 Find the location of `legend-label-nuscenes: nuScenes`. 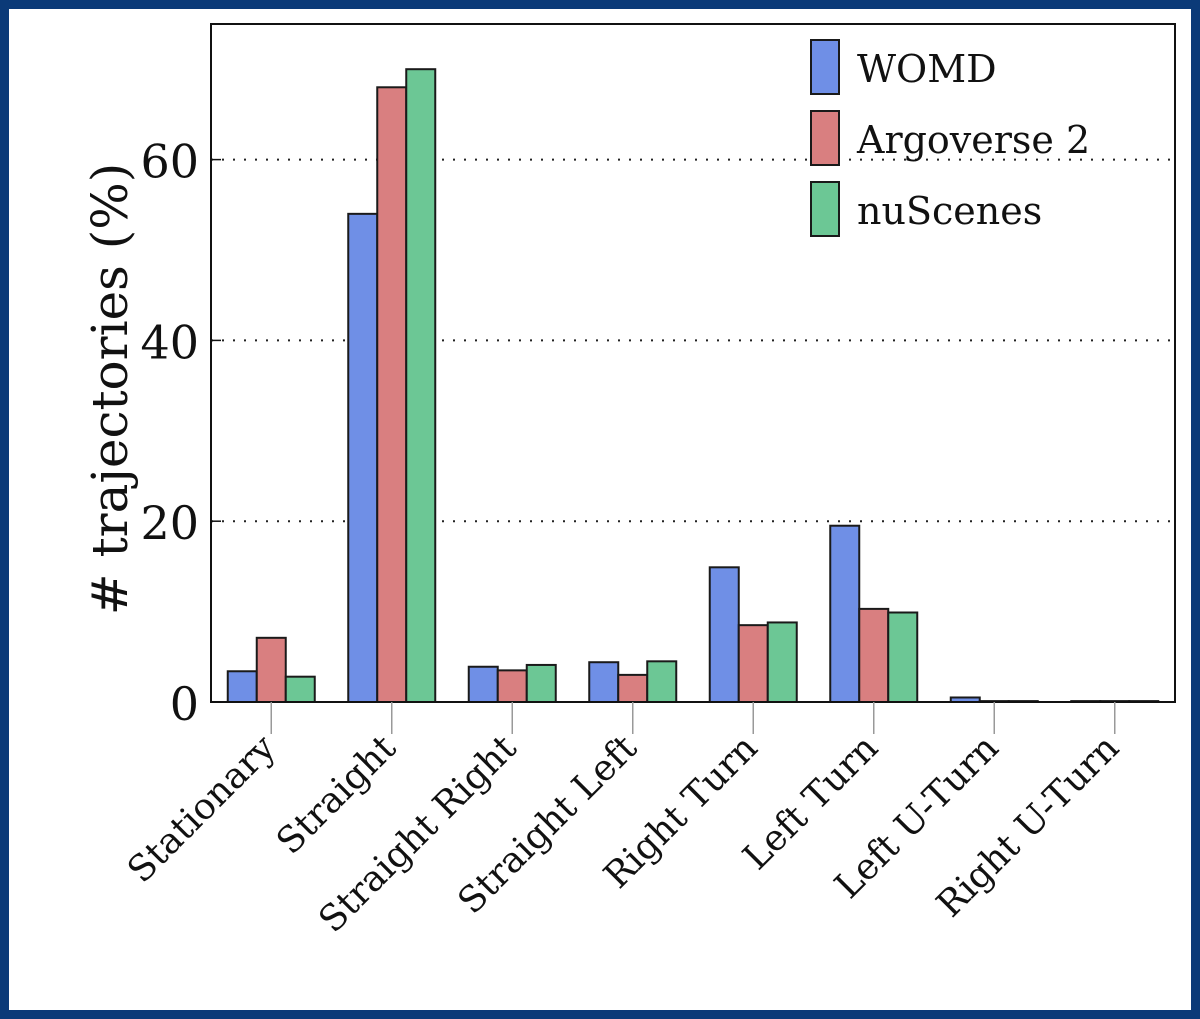

legend-label-nuscenes: nuScenes is located at coordinates (949, 211).